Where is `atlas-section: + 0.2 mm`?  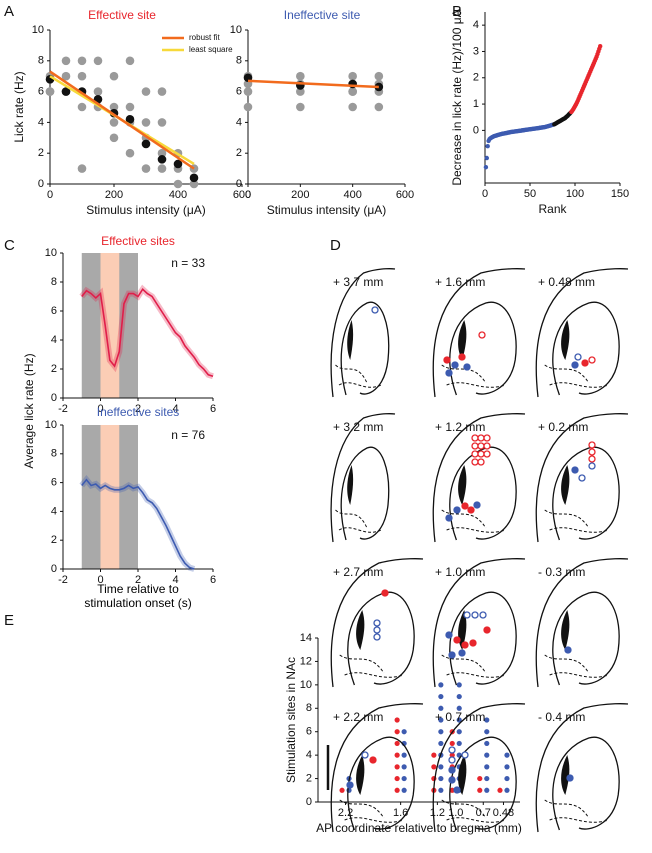
atlas-section: + 0.2 mm is located at coordinates (582, 478).